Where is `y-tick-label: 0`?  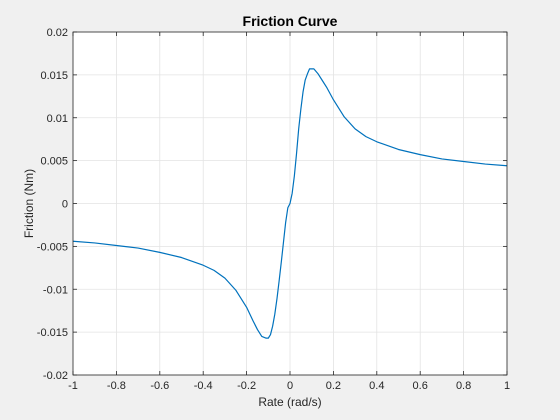 y-tick-label: 0 is located at coordinates (65, 205).